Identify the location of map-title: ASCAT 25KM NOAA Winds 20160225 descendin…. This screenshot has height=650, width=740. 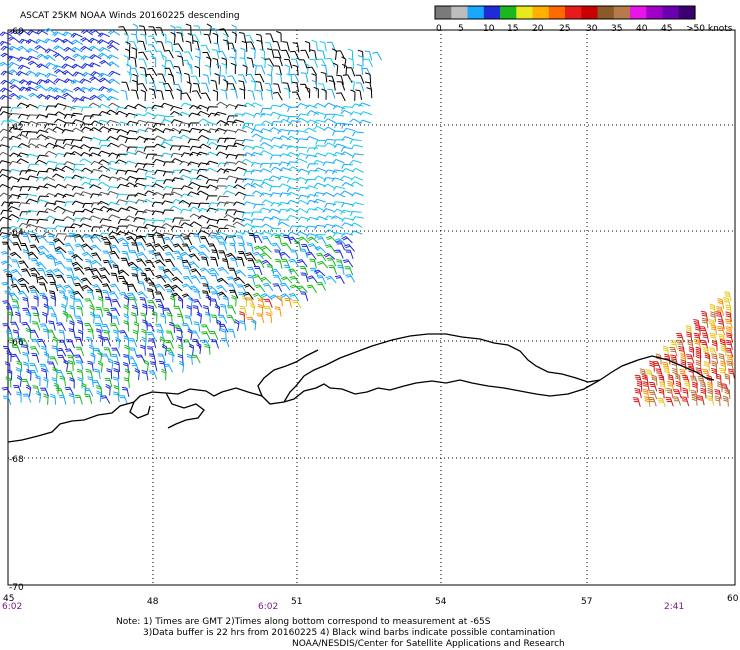
(130, 16).